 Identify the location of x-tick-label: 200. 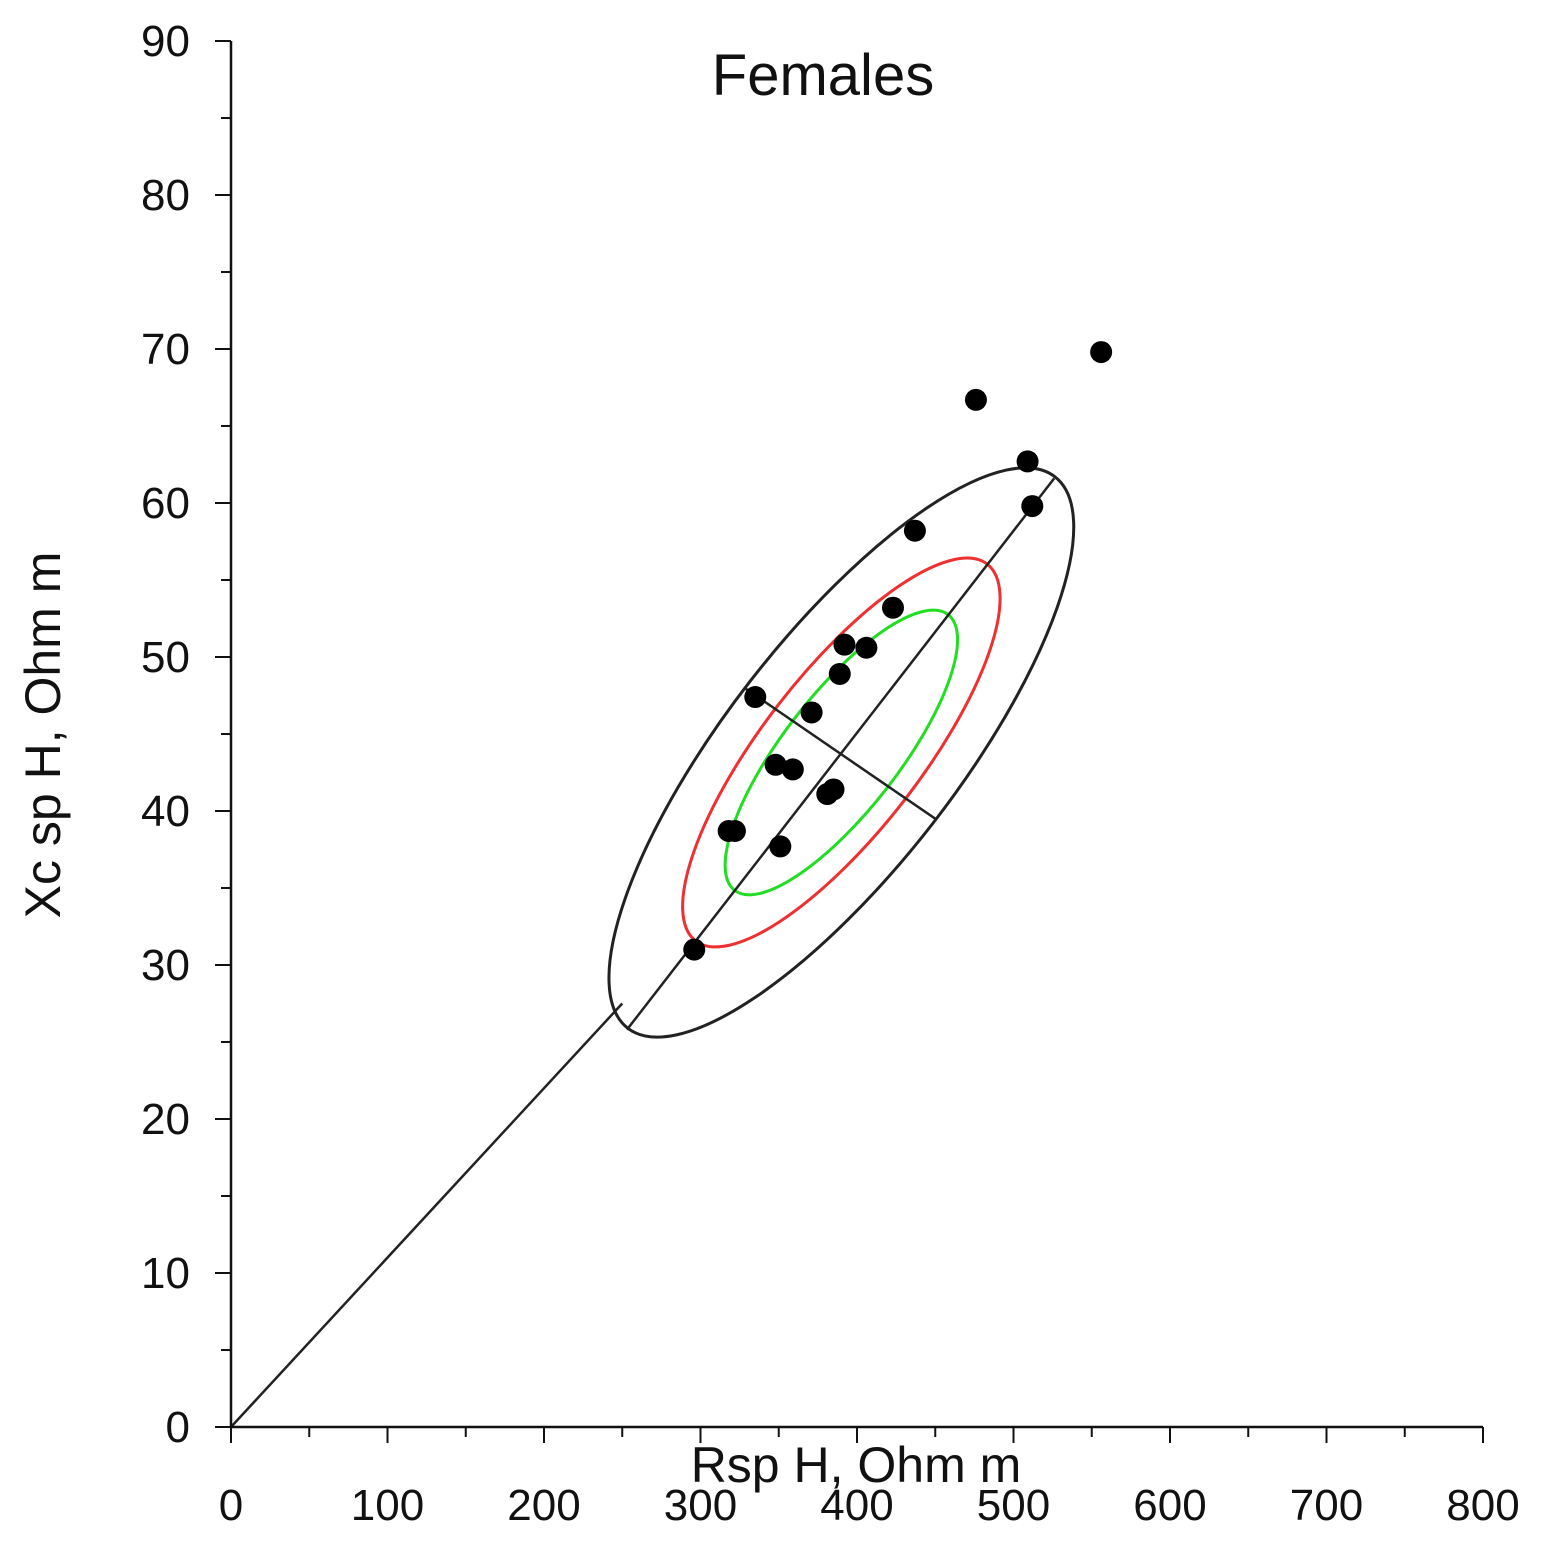
(543, 1505).